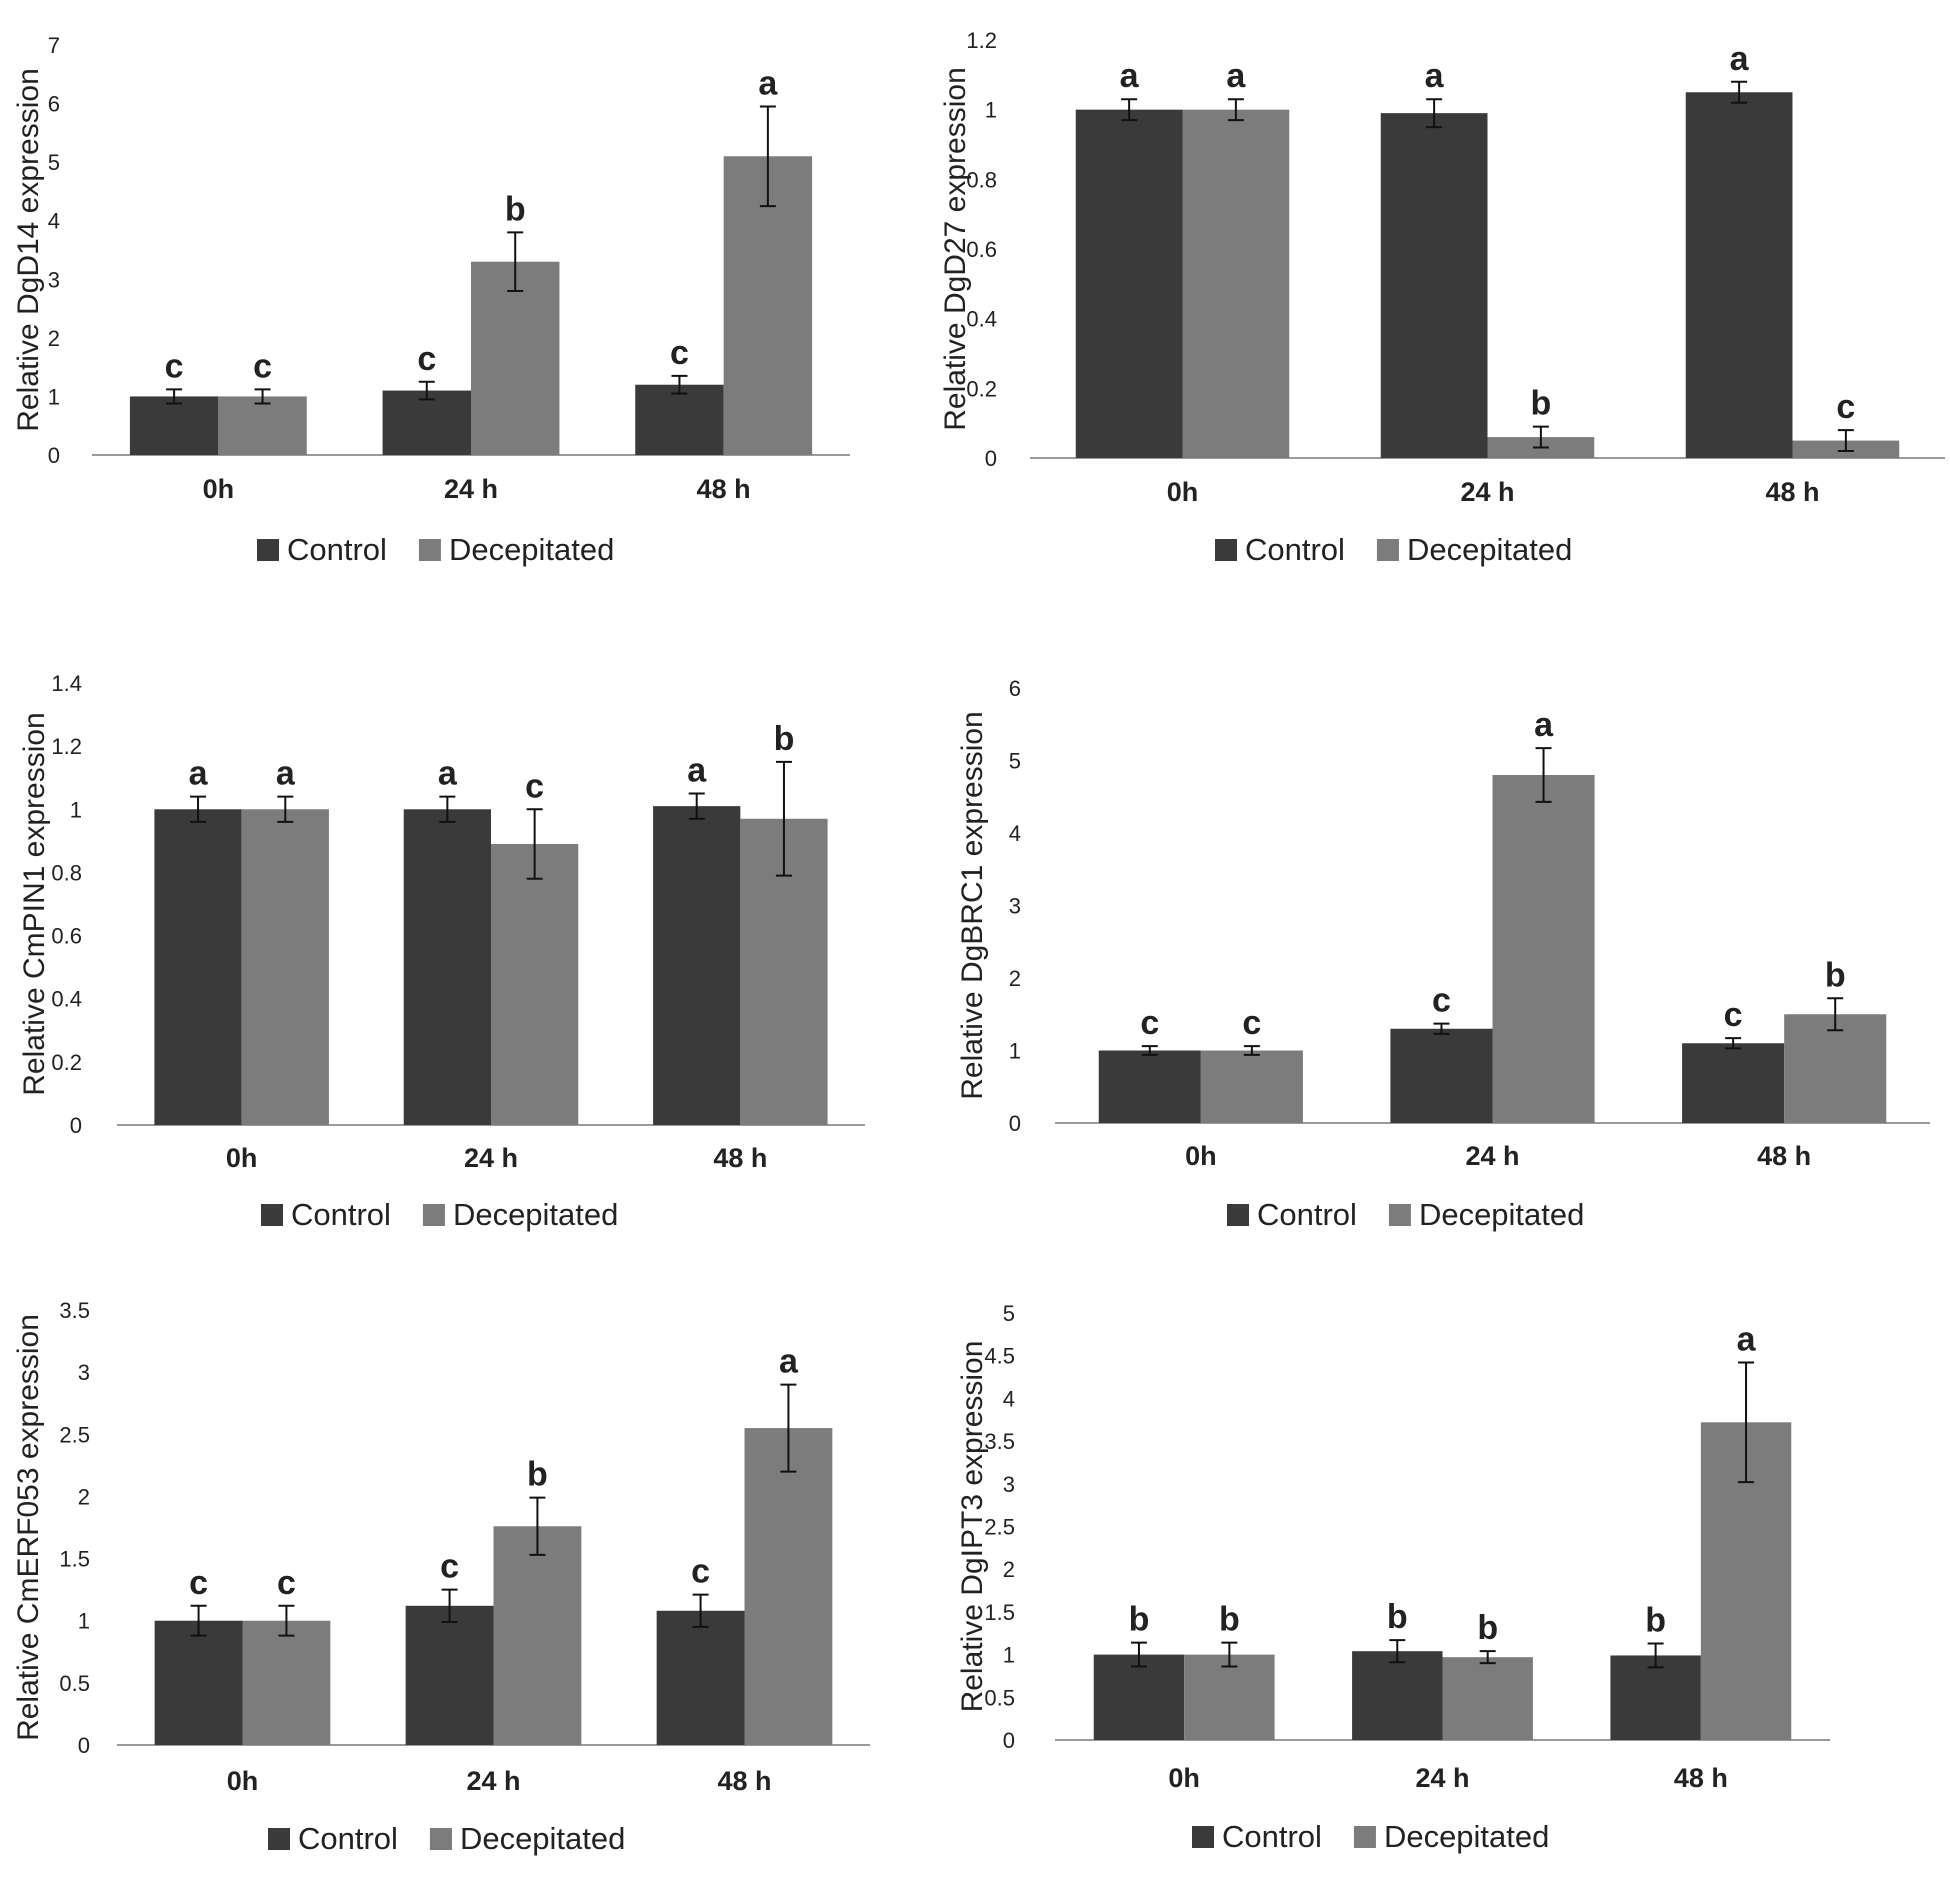 The width and height of the screenshot is (1950, 1880). What do you see at coordinates (1015, 688) in the screenshot?
I see `y-tick-label: 6` at bounding box center [1015, 688].